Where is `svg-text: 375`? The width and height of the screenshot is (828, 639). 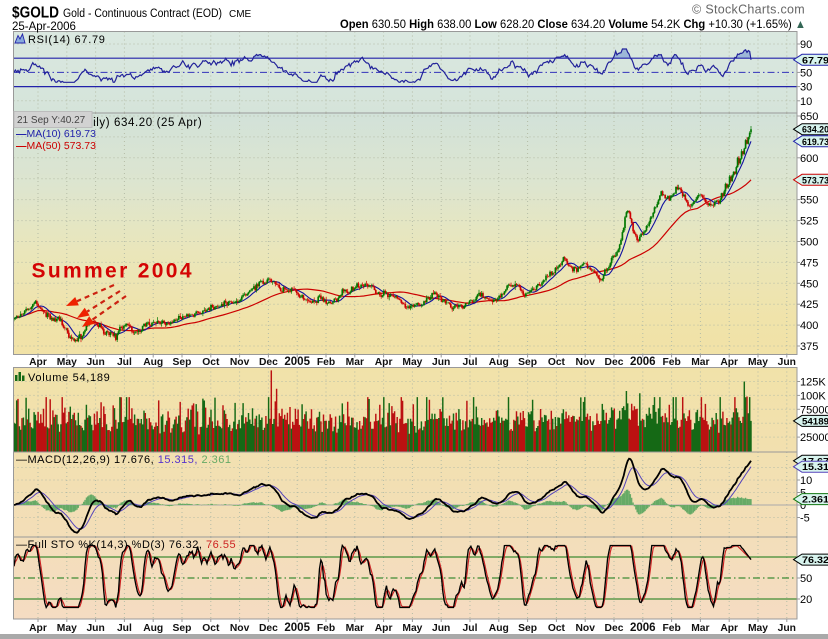
svg-text: 375 is located at coordinates (809, 347).